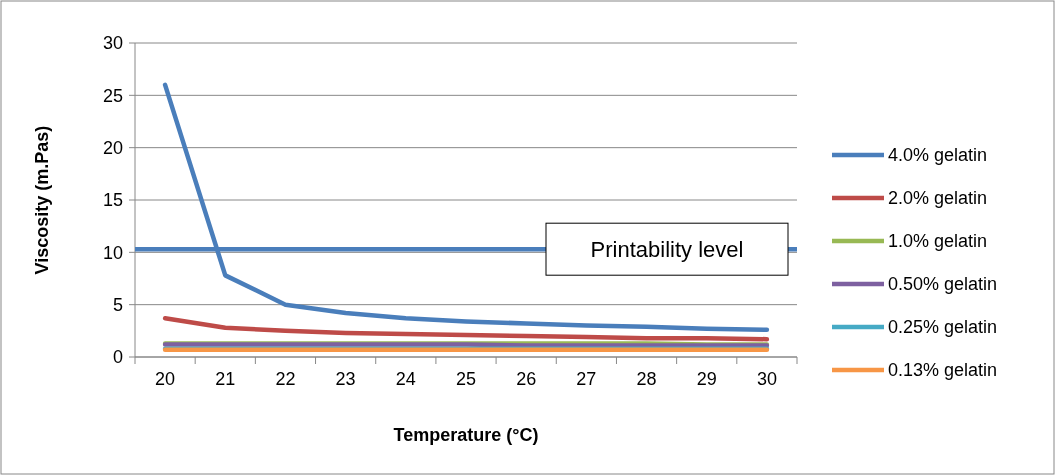 This screenshot has height=475, width=1055. I want to click on y-tick-label: 25, so click(112, 95).